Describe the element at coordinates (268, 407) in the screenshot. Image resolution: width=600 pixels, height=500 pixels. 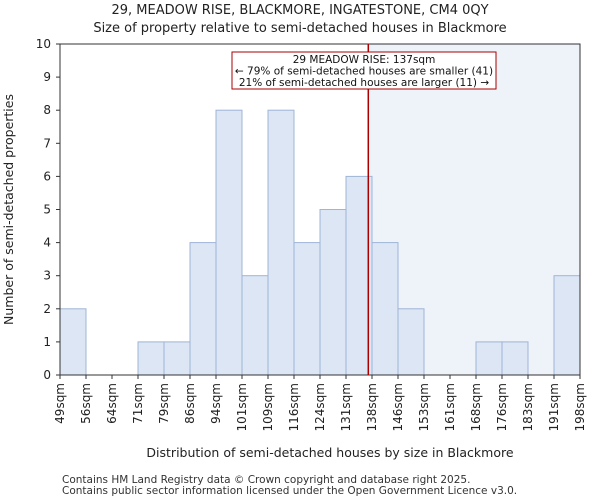
I see `x-tick-label: 109sqm` at that location.